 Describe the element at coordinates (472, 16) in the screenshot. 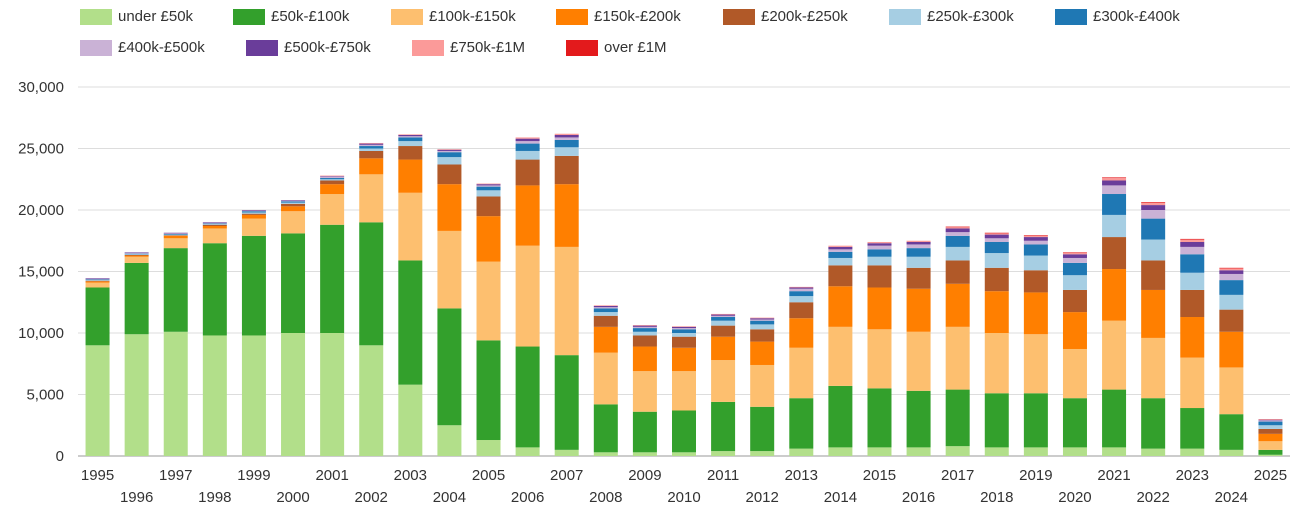

I see `legend-label: £100k-£150k` at that location.